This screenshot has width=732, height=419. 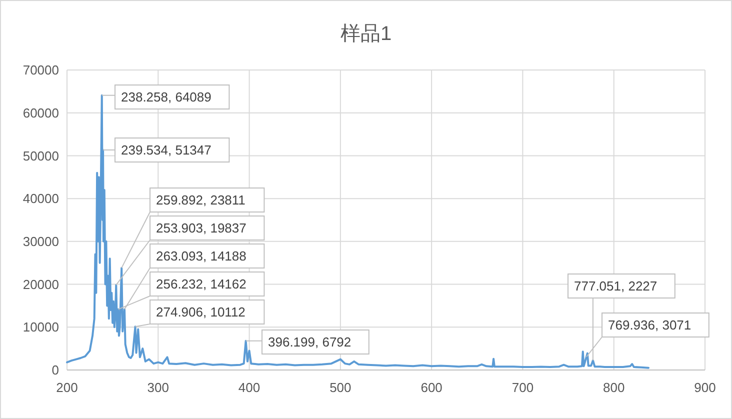 I want to click on x-tick-label: 700, so click(x=523, y=387).